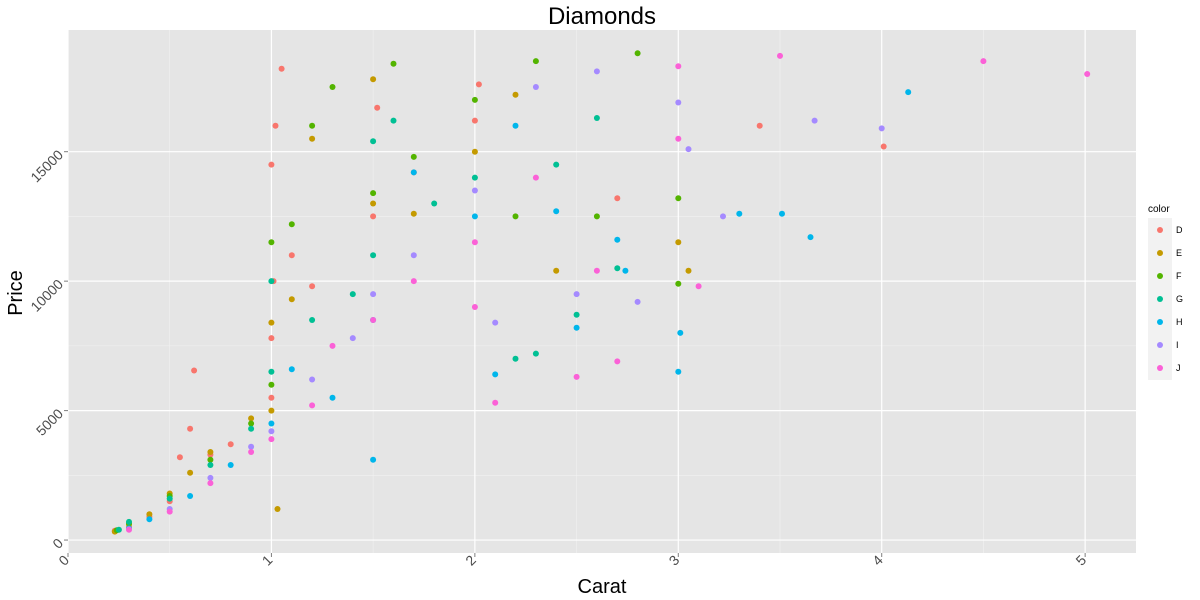  I want to click on legend-label-H: H, so click(1179, 322).